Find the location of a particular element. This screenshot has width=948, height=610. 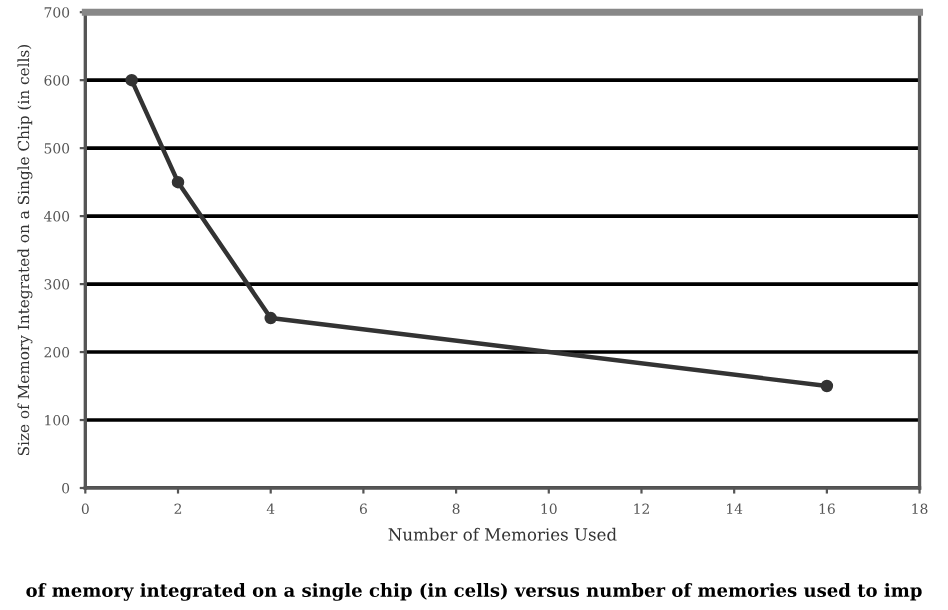

text: of memory integrated on a single chip (in cells) versus number of memories used to imp is located at coordinates (474, 592).